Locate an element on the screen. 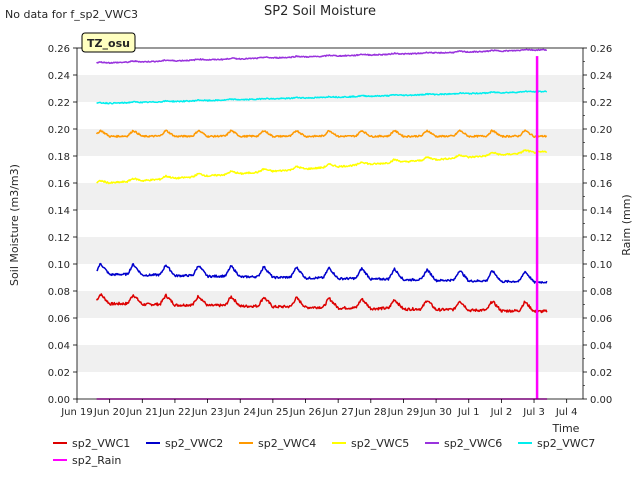  legend-label: sp2_VWC2 is located at coordinates (194, 443).